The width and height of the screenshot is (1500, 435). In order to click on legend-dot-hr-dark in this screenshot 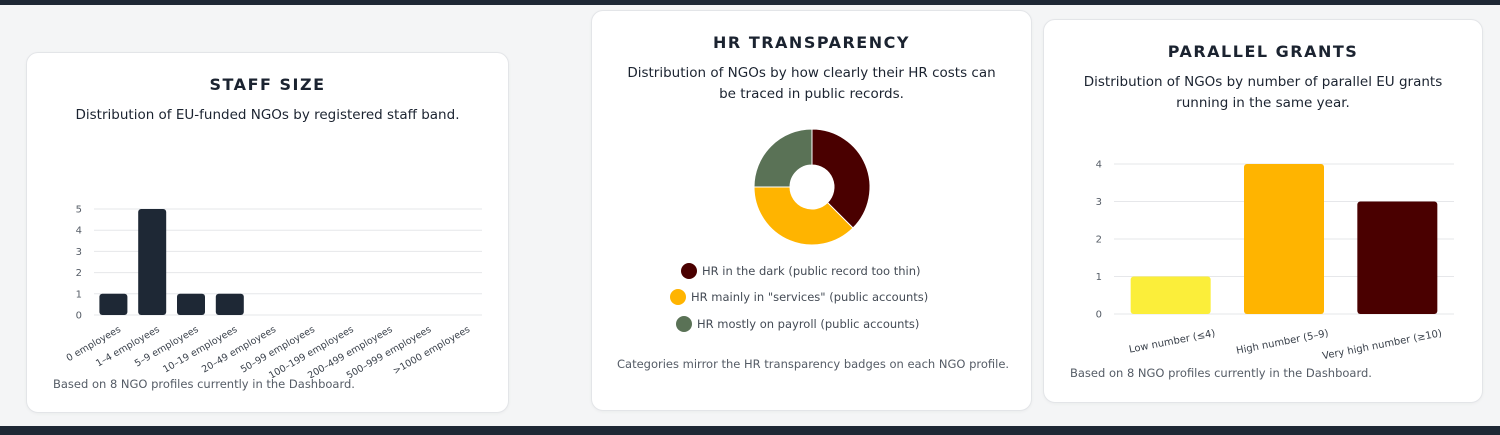, I will do `click(689, 271)`.